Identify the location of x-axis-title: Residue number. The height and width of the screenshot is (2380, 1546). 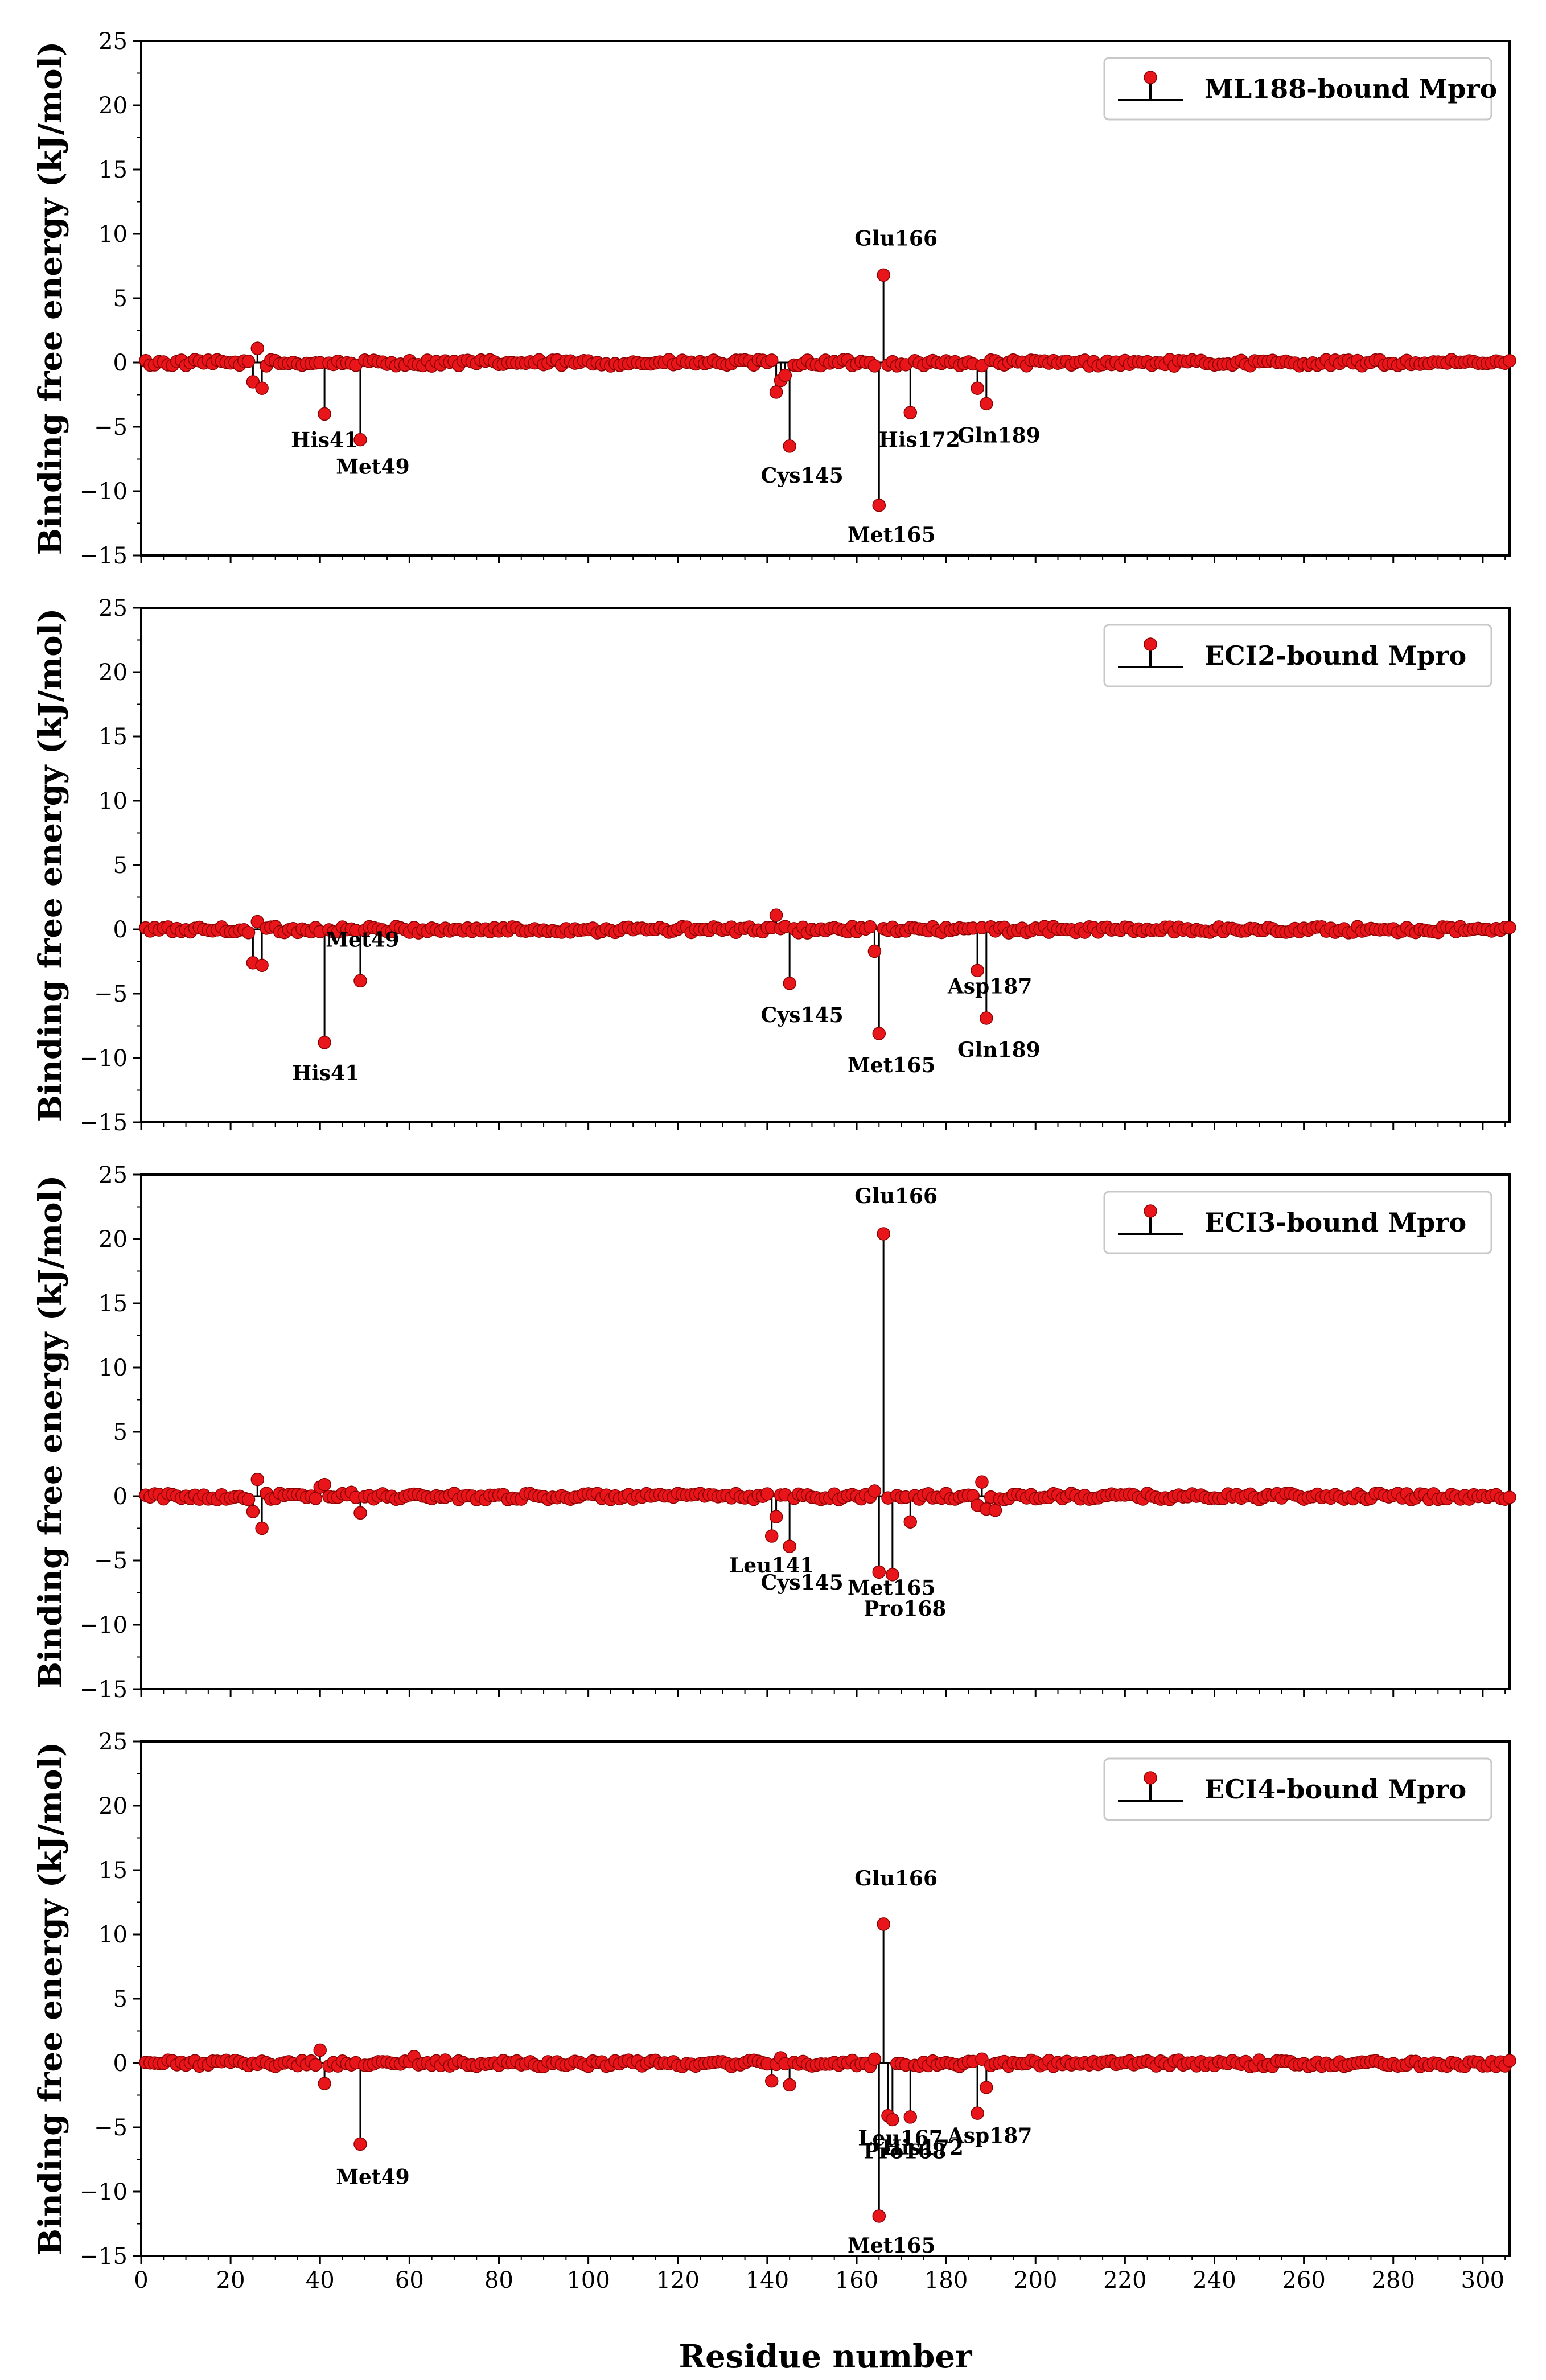
(826, 2356).